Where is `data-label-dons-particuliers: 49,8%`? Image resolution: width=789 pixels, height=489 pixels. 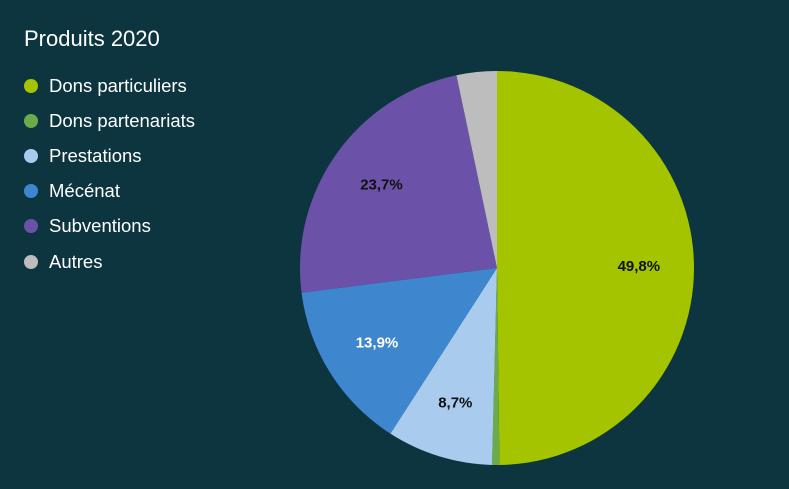
data-label-dons-particuliers: 49,8% is located at coordinates (639, 266).